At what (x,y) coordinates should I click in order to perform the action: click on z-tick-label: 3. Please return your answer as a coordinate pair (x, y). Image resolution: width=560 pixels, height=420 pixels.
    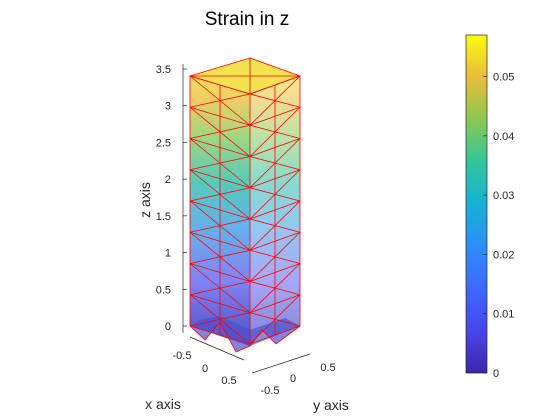
    Looking at the image, I should click on (168, 107).